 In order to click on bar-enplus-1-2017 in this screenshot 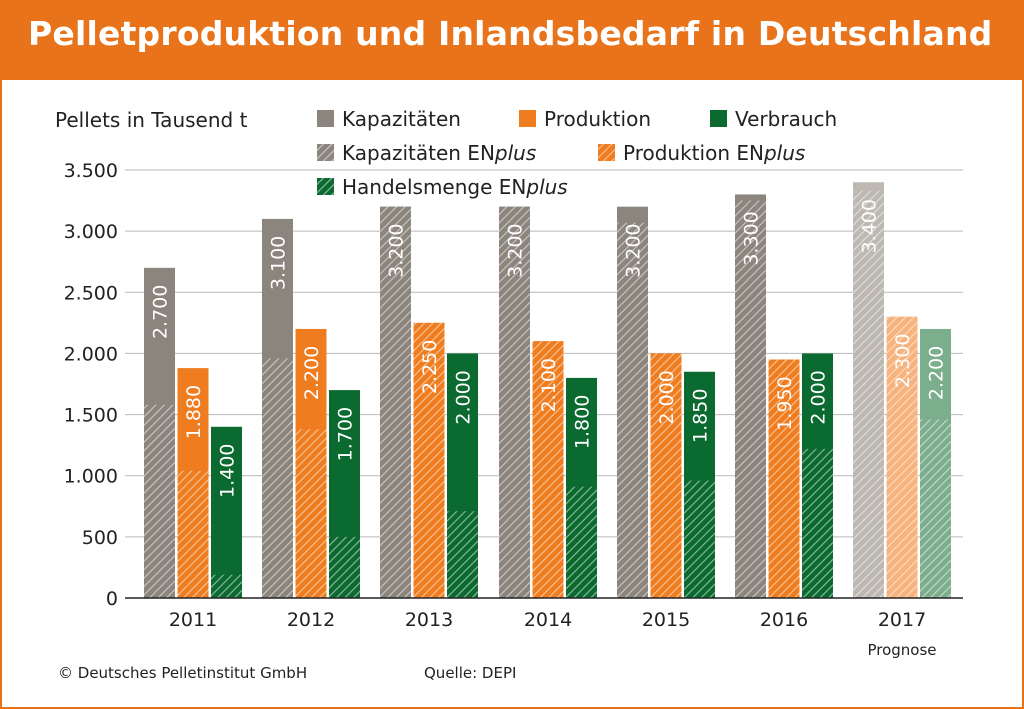, I will do `click(902, 457)`.